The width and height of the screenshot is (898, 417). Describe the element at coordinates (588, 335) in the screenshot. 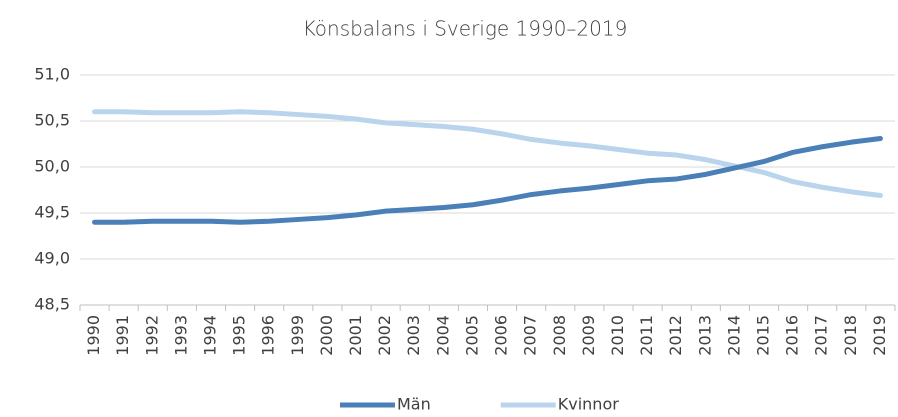

I see `x-tick-label: 2009` at that location.